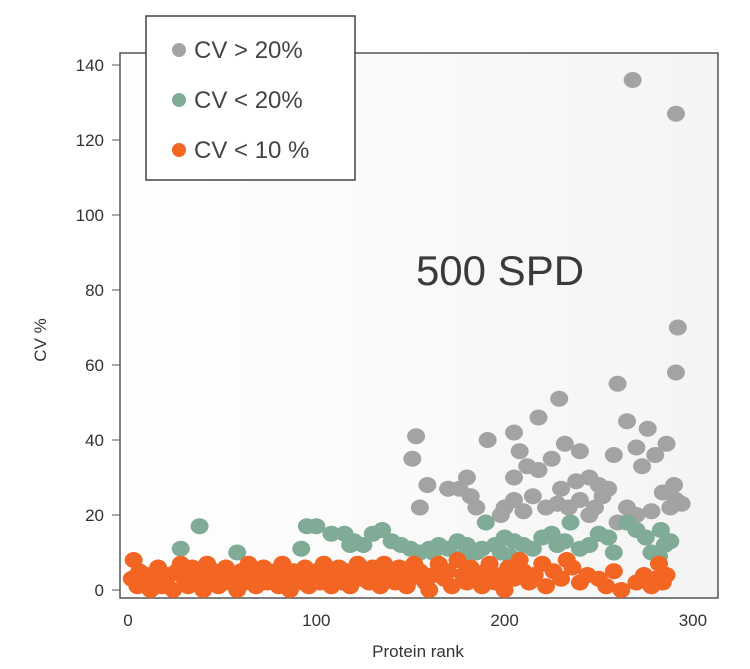  What do you see at coordinates (94, 365) in the screenshot?
I see `y-tick-label: 60` at bounding box center [94, 365].